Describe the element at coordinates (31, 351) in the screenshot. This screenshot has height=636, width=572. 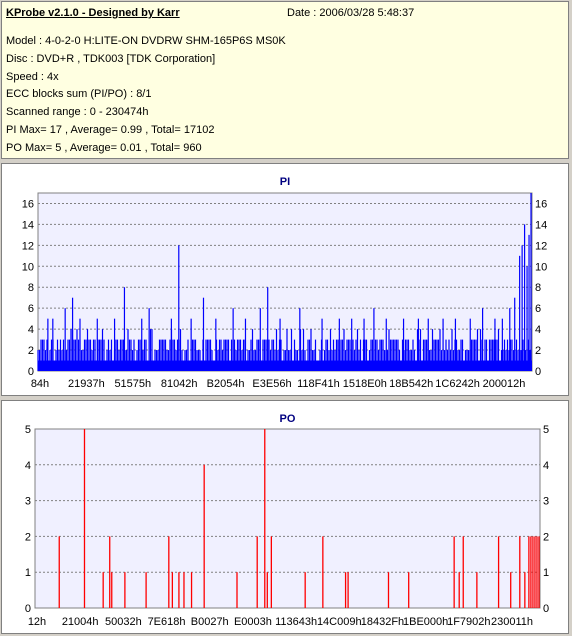
I see `pi-y-tick-left: 2` at that location.